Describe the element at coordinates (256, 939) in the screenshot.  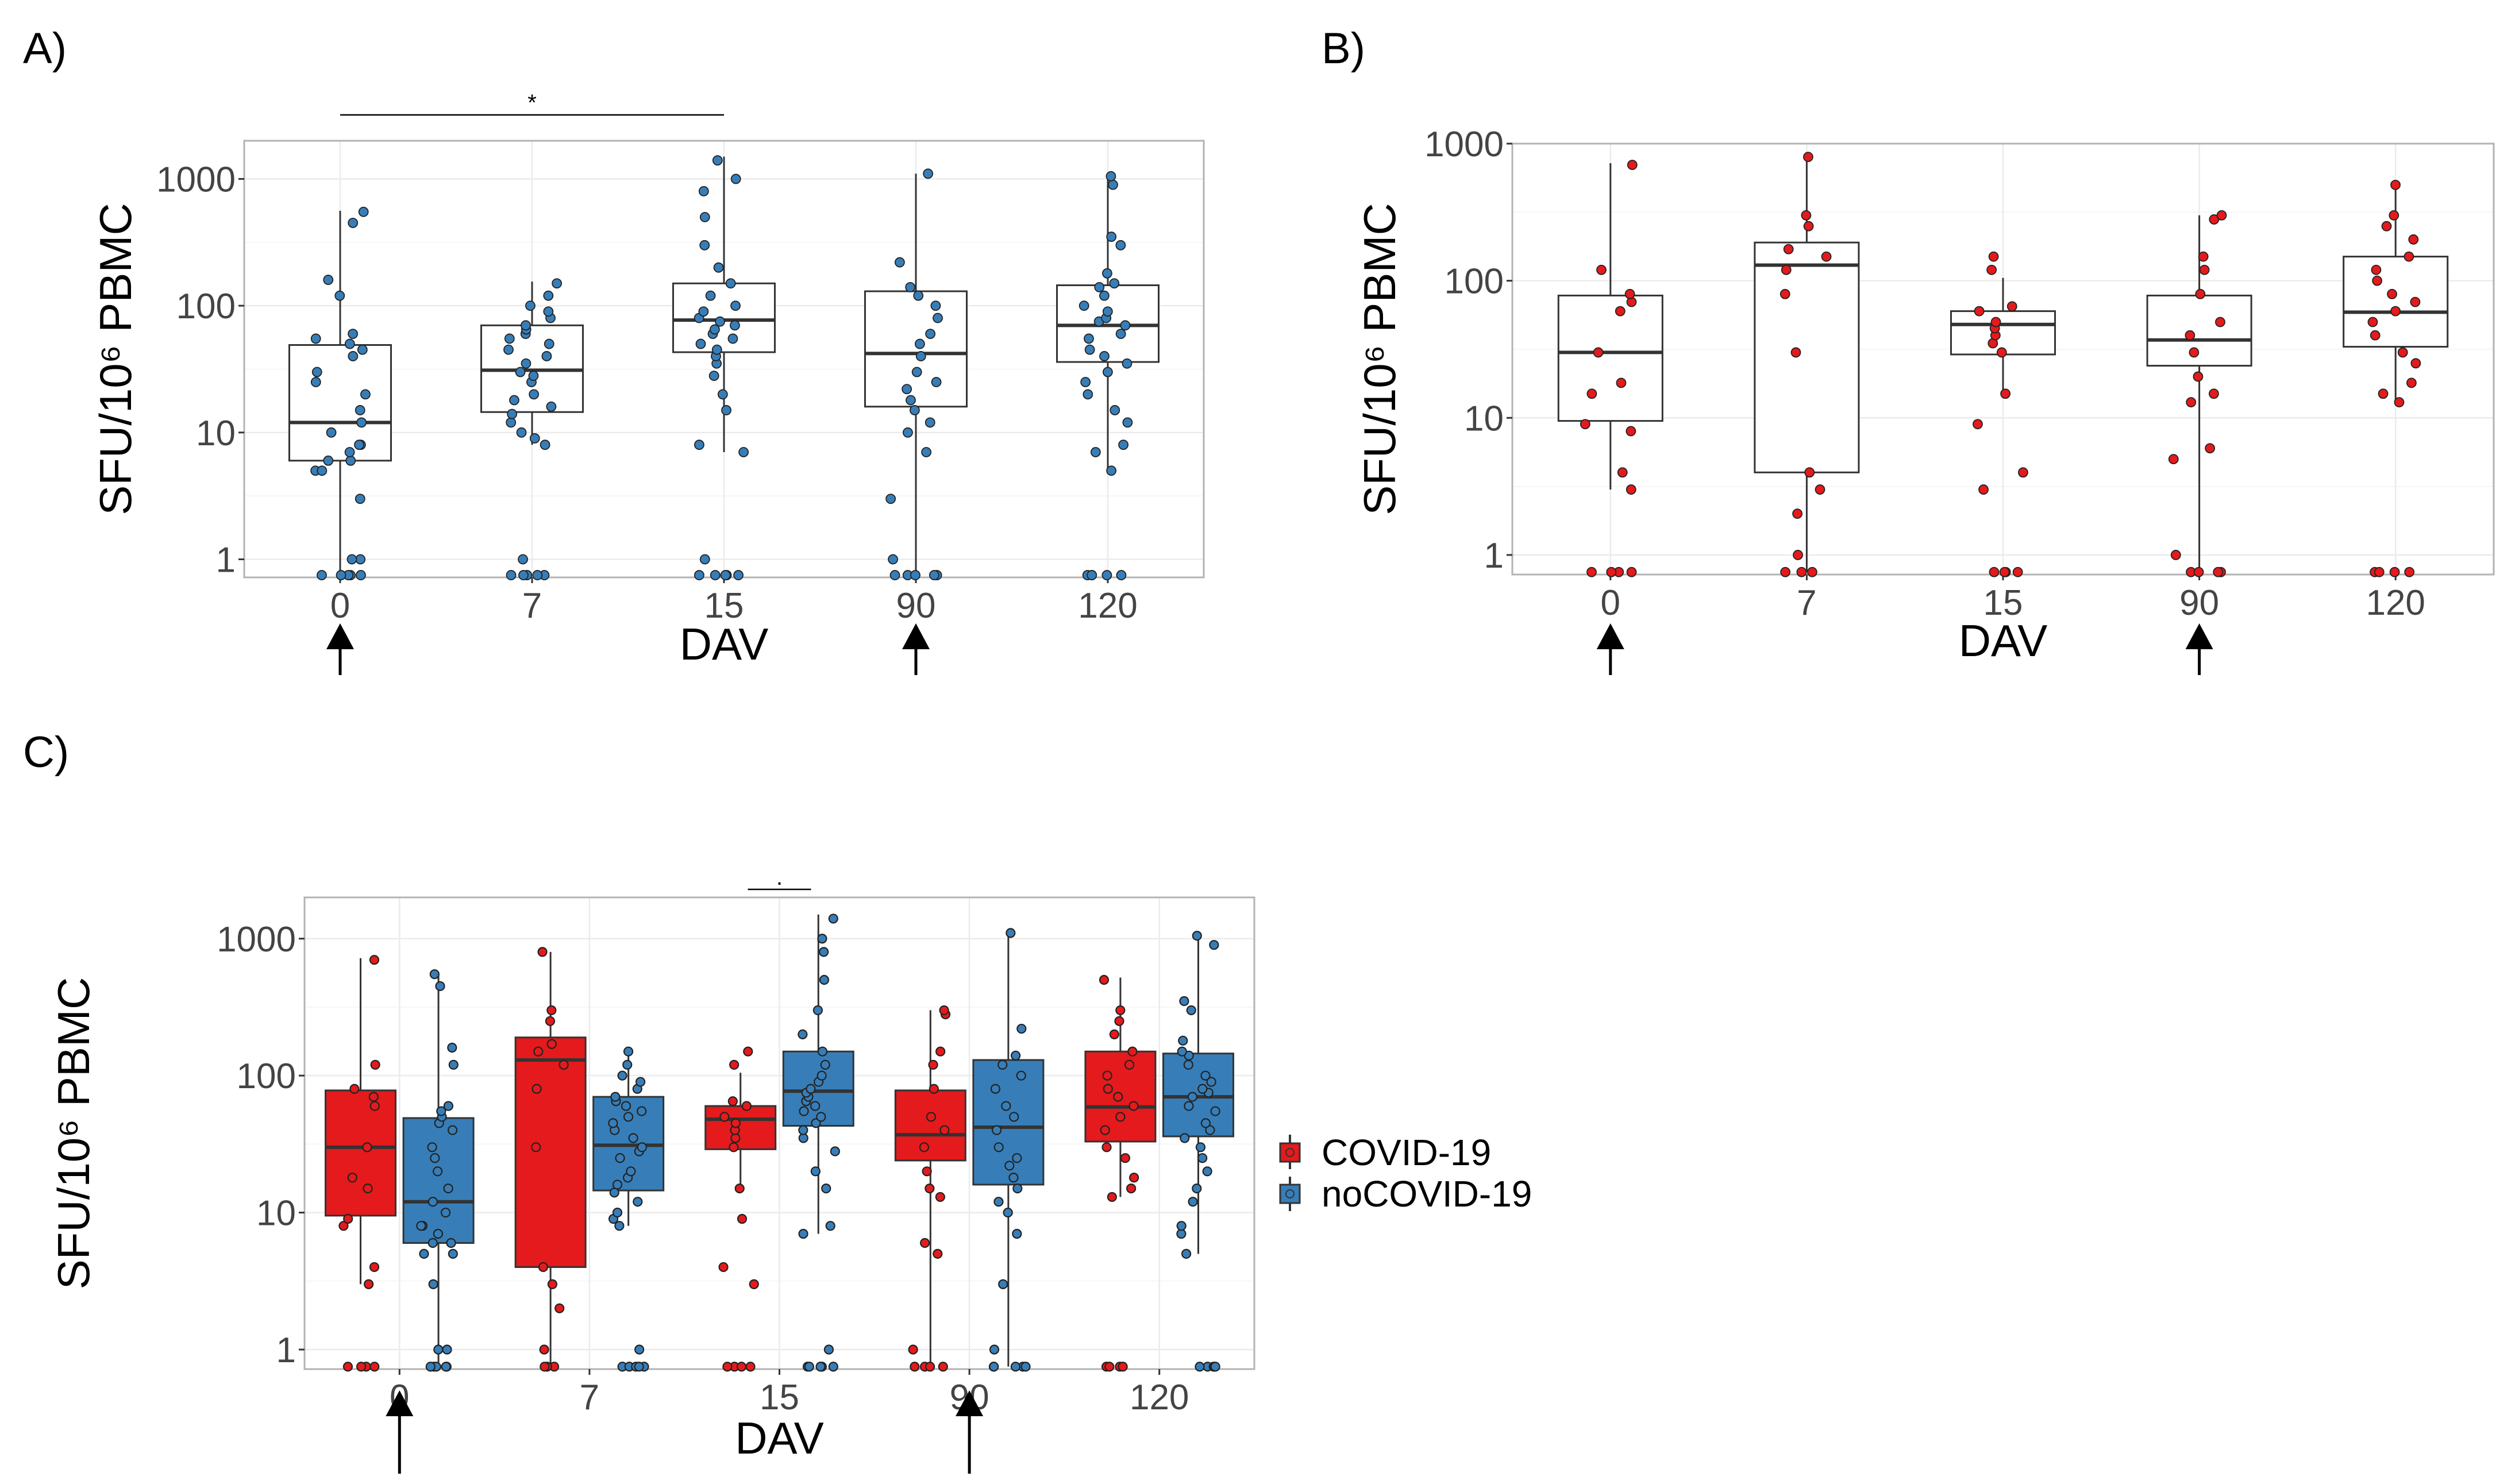
I see `y-tick-label: 1000` at that location.